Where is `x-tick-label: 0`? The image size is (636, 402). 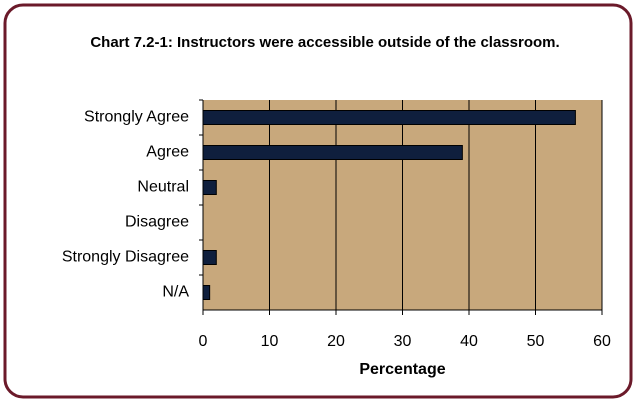
x-tick-label: 0 is located at coordinates (203, 341).